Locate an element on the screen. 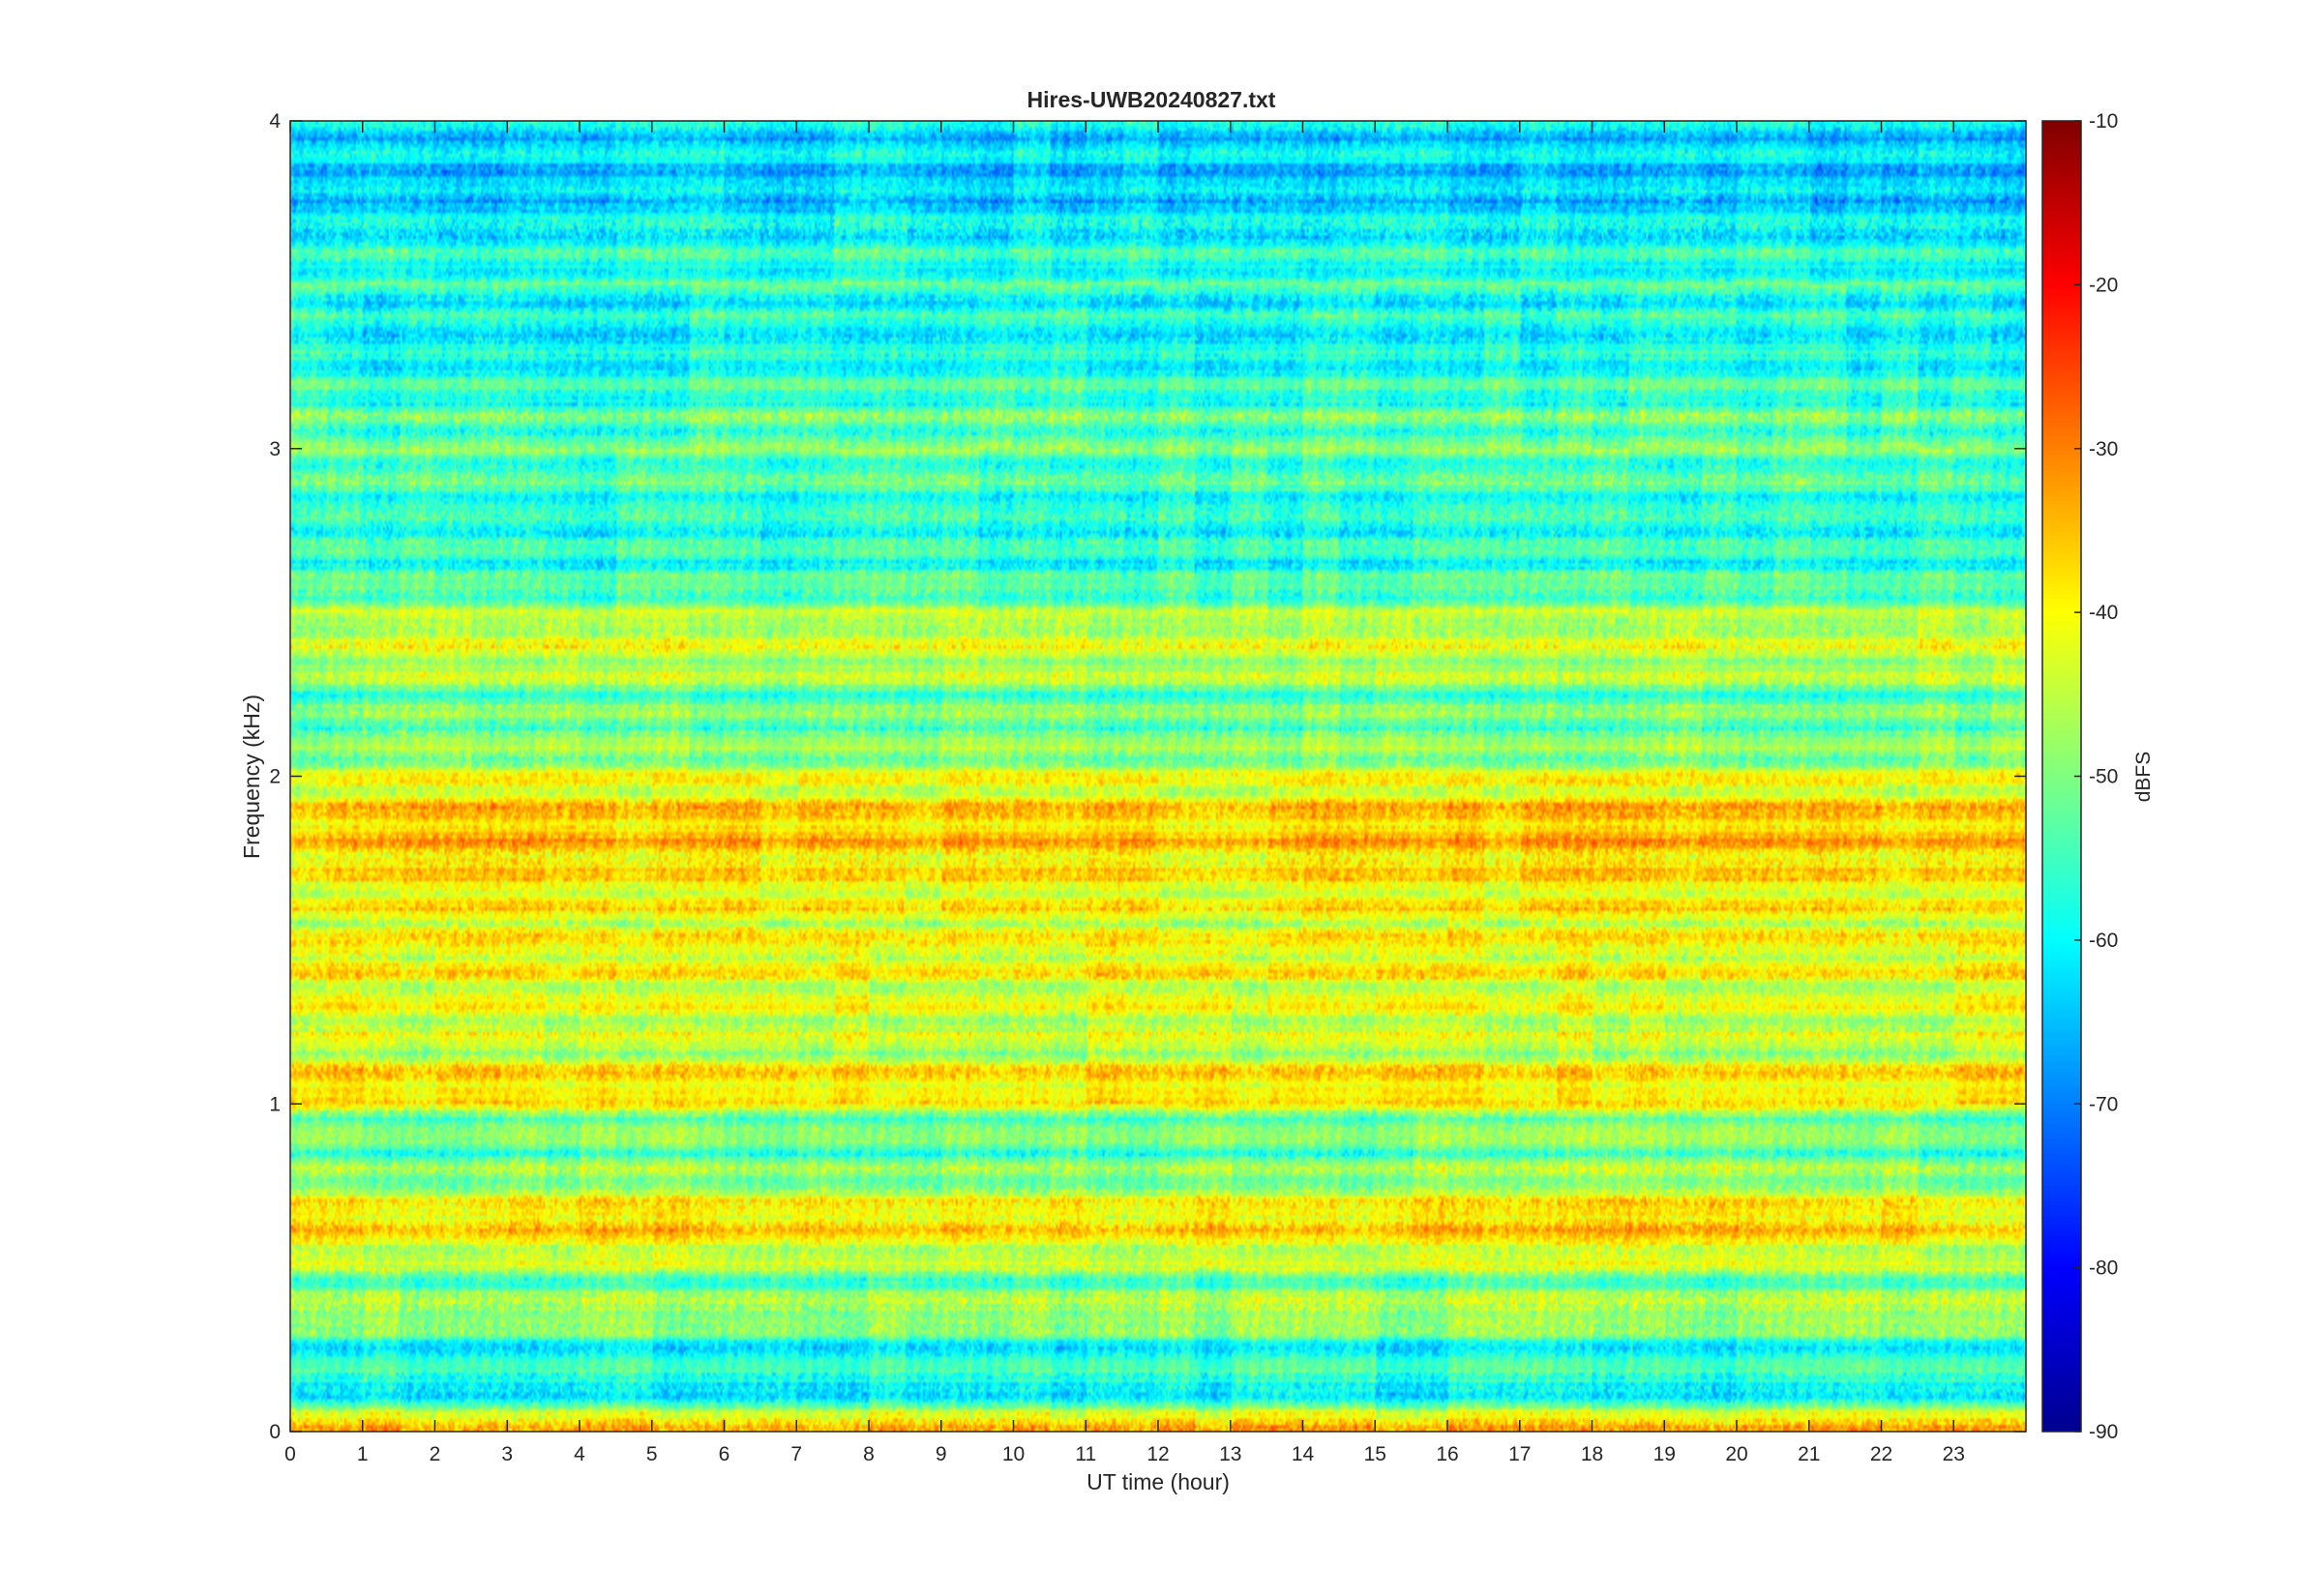 Image resolution: width=2322 pixels, height=1596 pixels. x-tick-label: 22 is located at coordinates (1881, 1454).